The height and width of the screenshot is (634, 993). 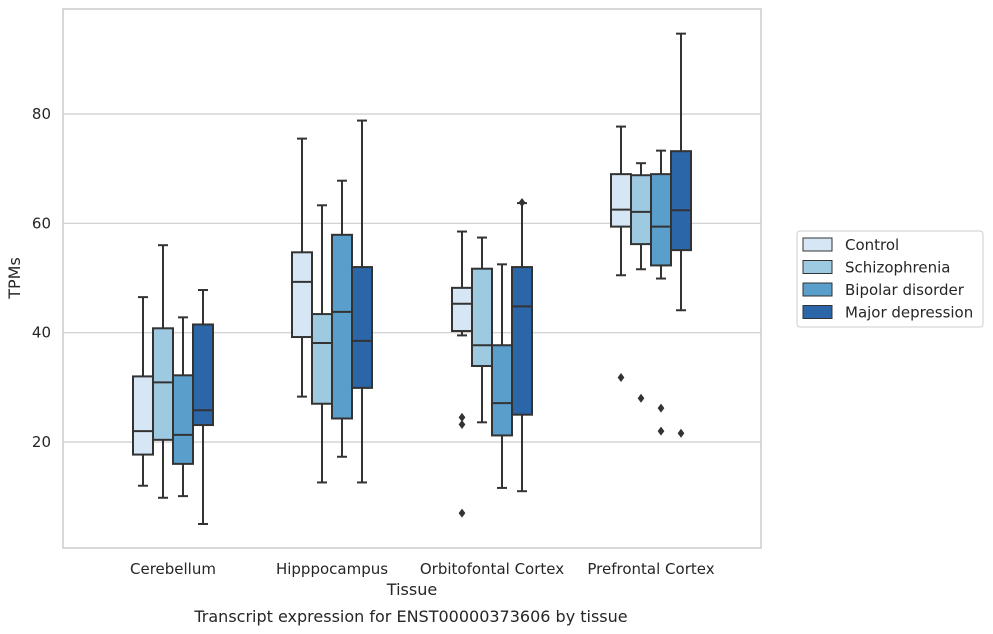 What do you see at coordinates (41, 442) in the screenshot?
I see `y-tick-label-20: 20` at bounding box center [41, 442].